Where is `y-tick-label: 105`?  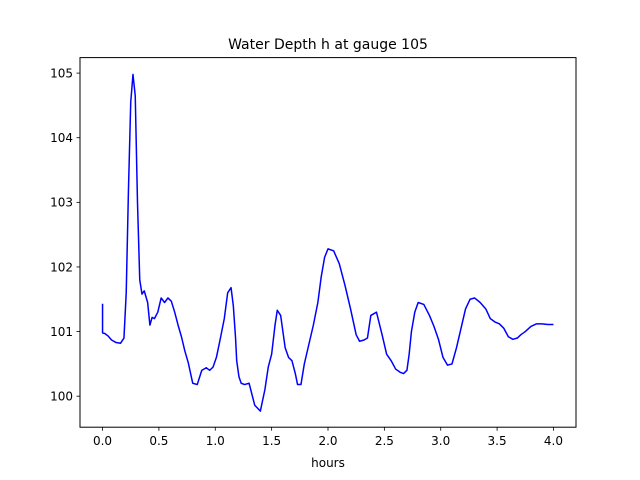
y-tick-label: 105 is located at coordinates (61, 73).